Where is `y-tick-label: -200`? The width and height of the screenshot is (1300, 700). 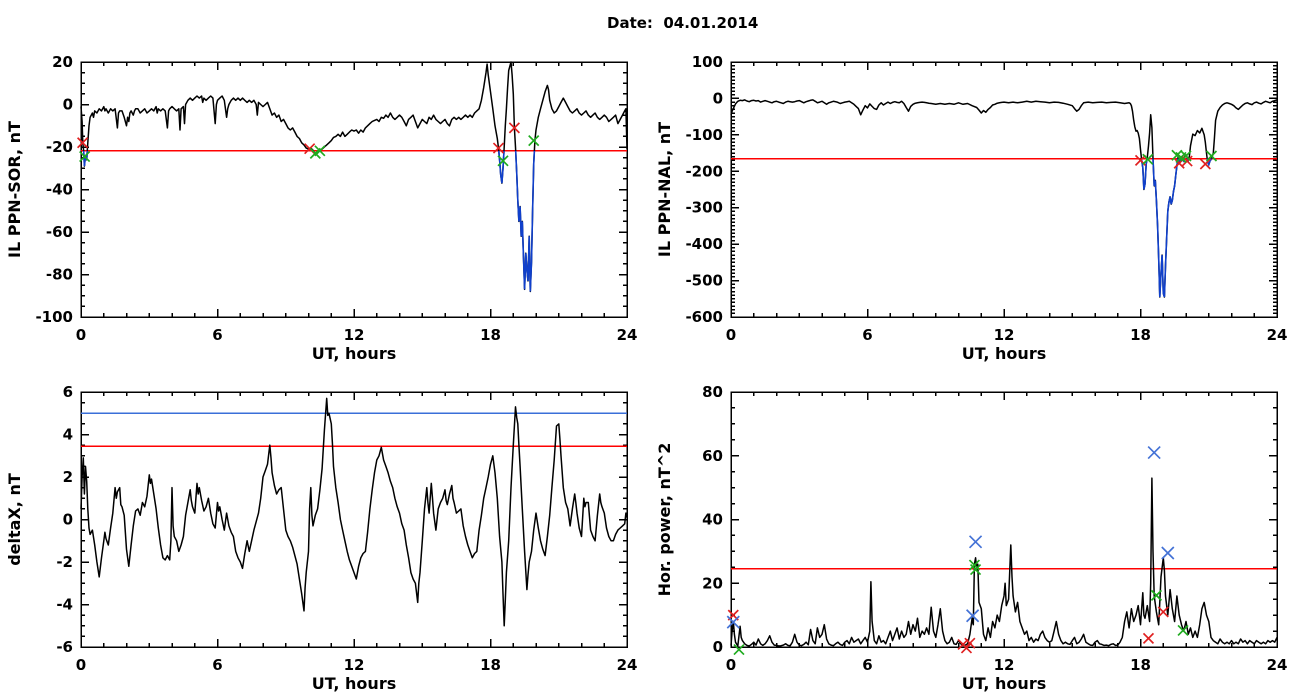
y-tick-label: -200 is located at coordinates (704, 171).